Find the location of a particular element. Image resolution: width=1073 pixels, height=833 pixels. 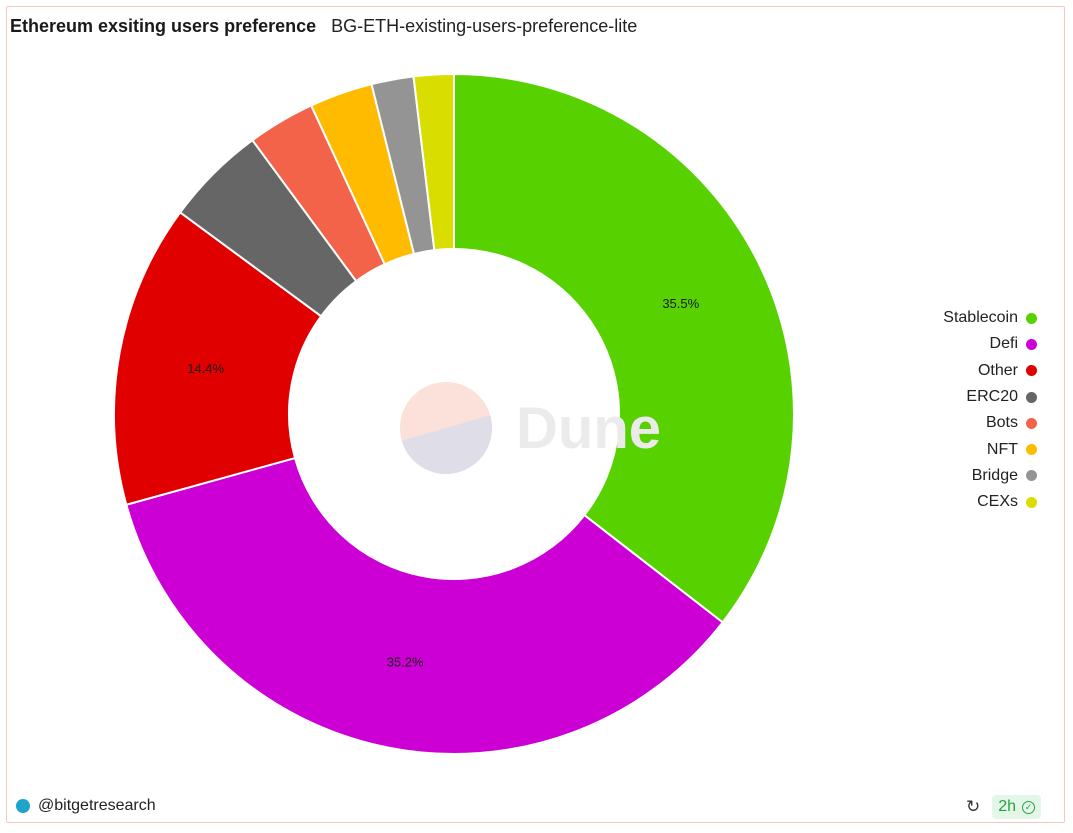

legend-item-other: Other is located at coordinates (990, 371).